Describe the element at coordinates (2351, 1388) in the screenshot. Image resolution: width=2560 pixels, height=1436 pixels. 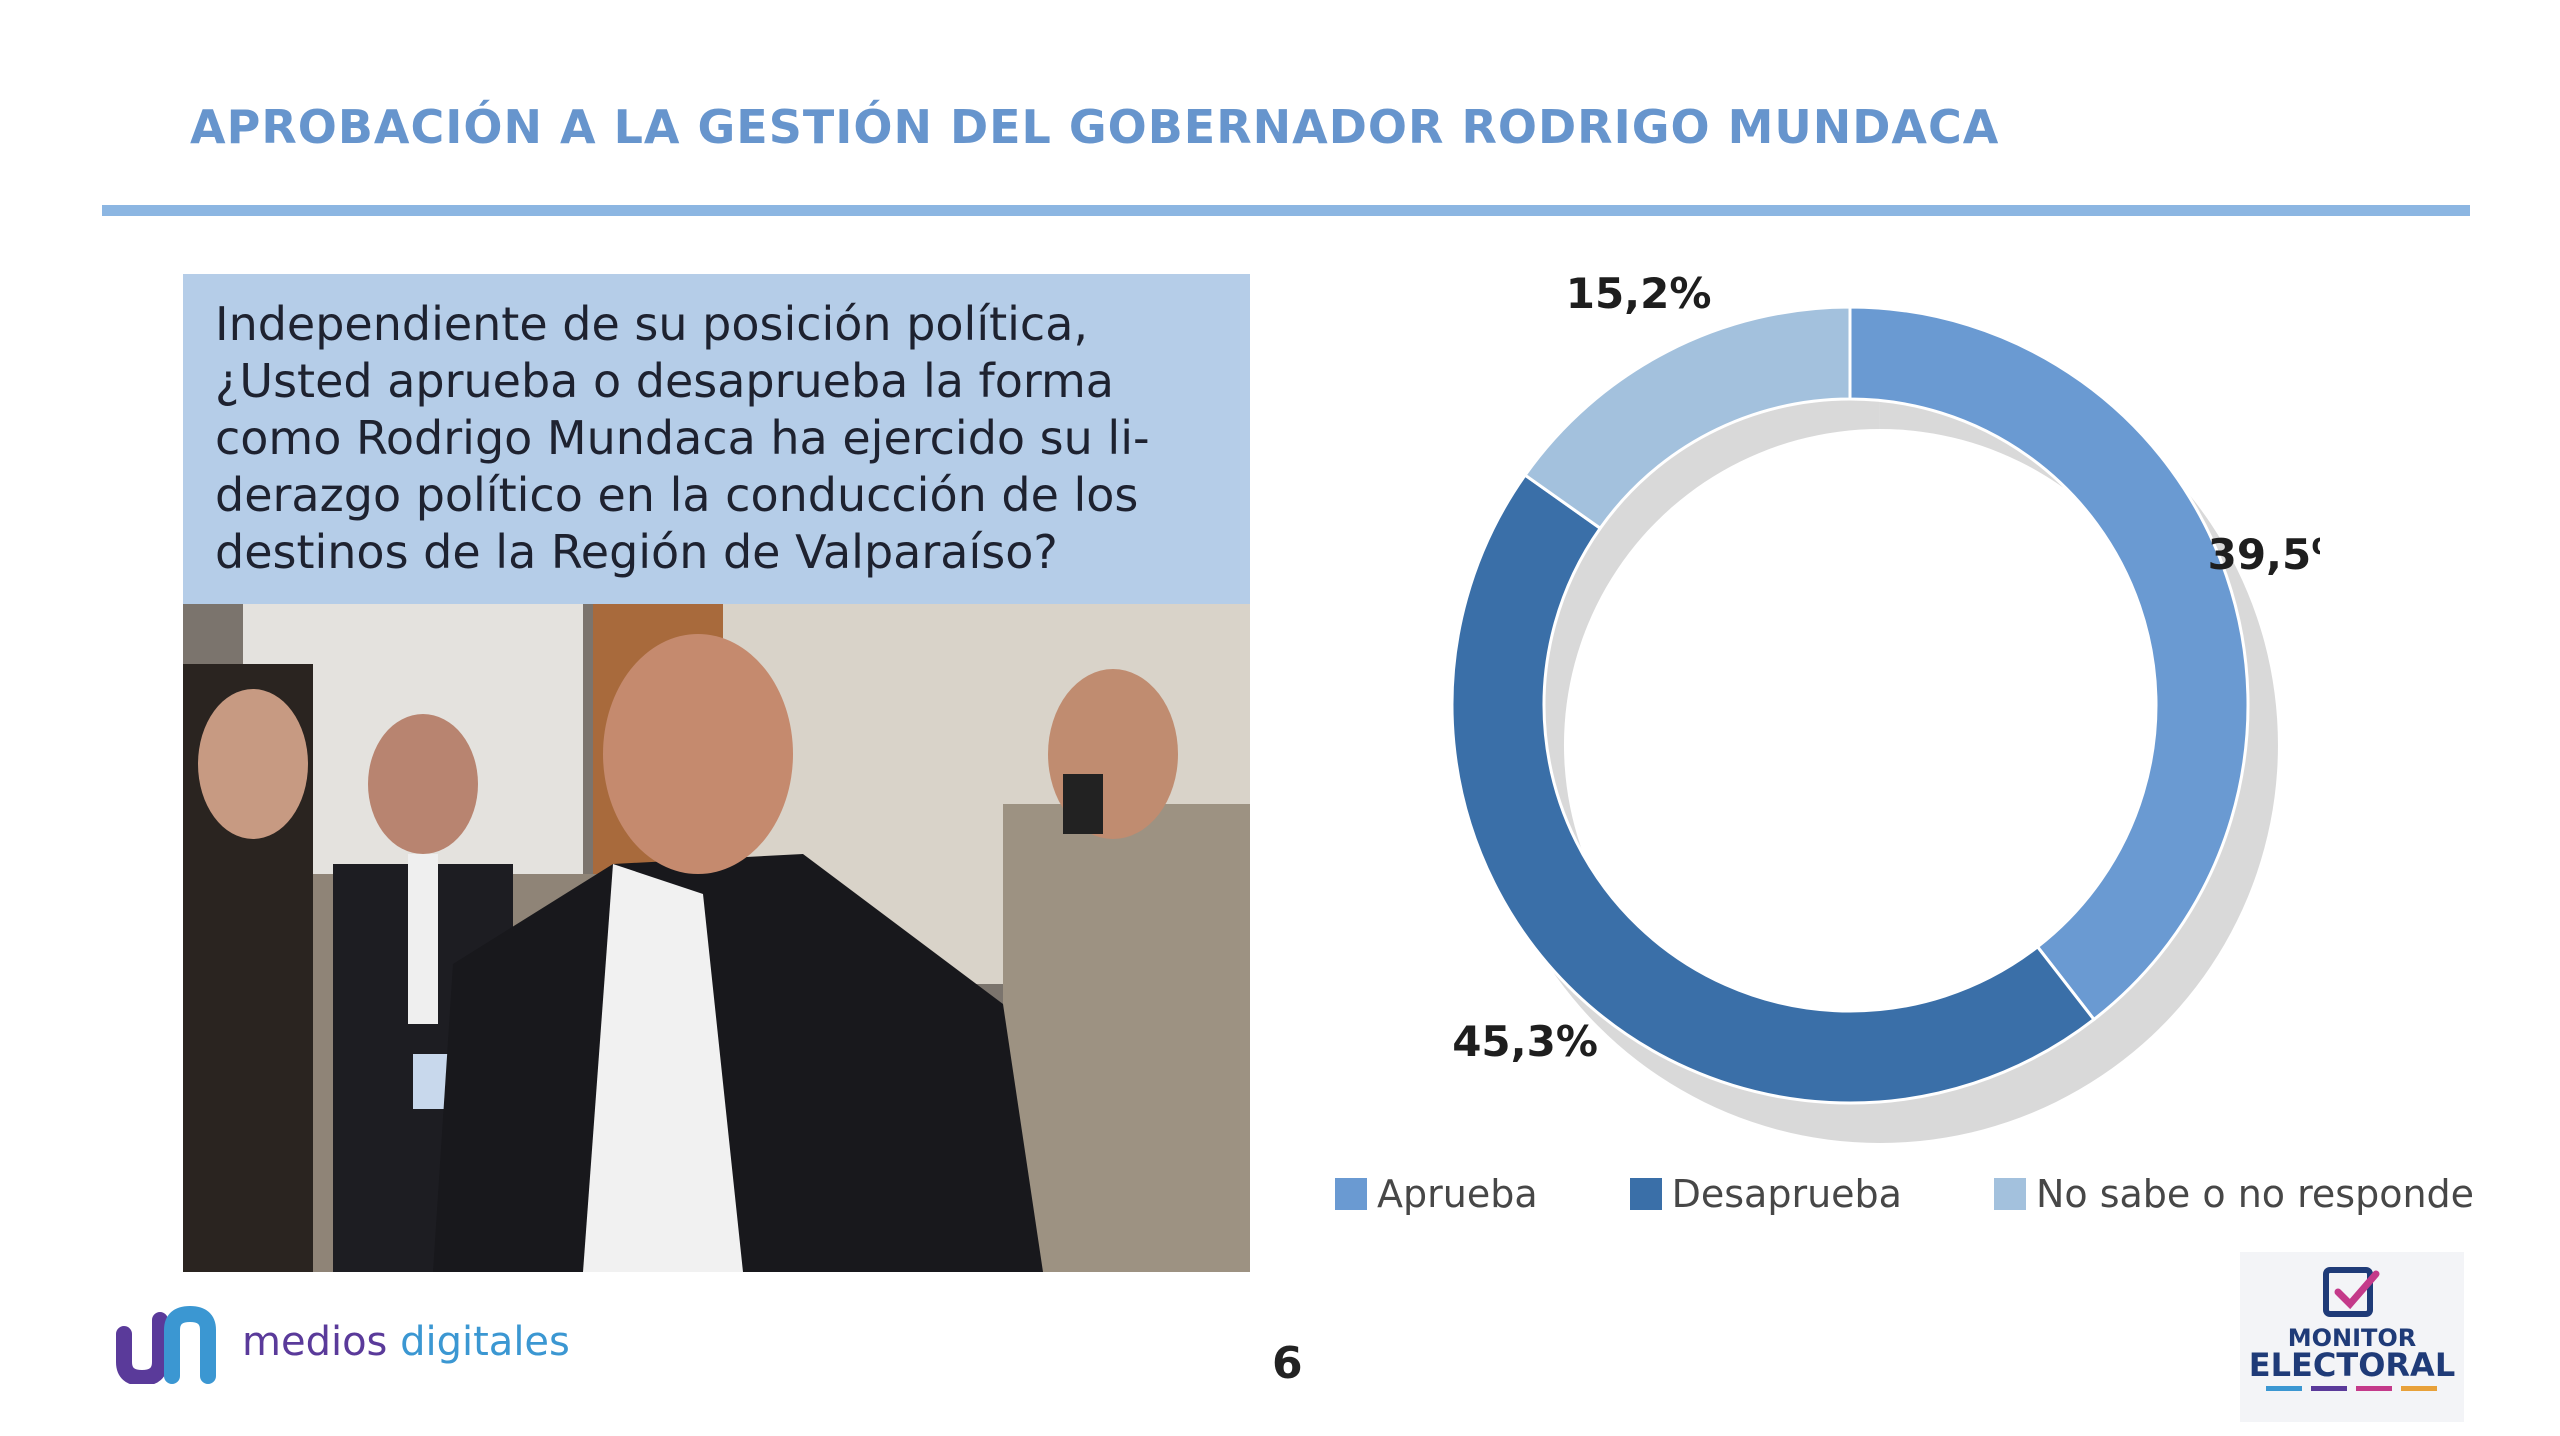
I see `color-dashes` at that location.